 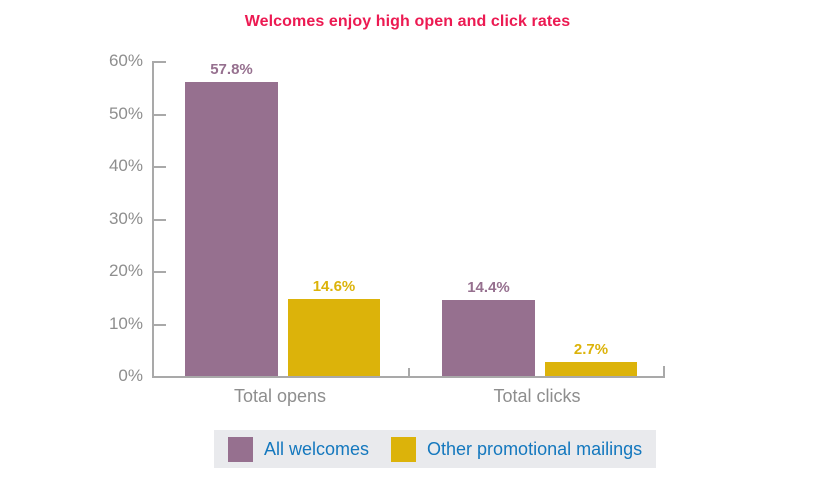 I want to click on x-axis-labels: Total opens Total clicks, so click(x=407, y=398).